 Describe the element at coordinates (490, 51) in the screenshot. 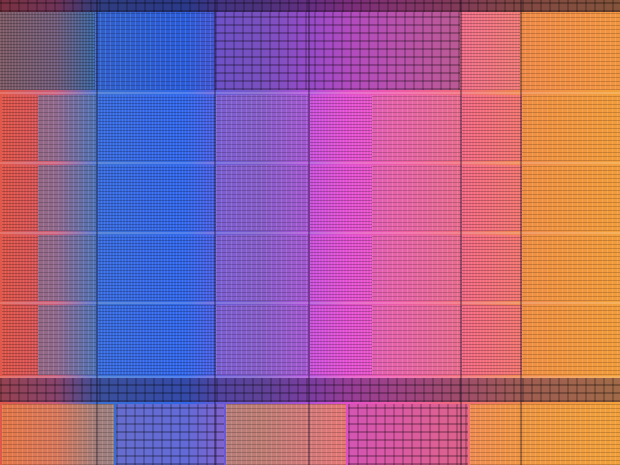

I see `uncore-top-pink` at that location.